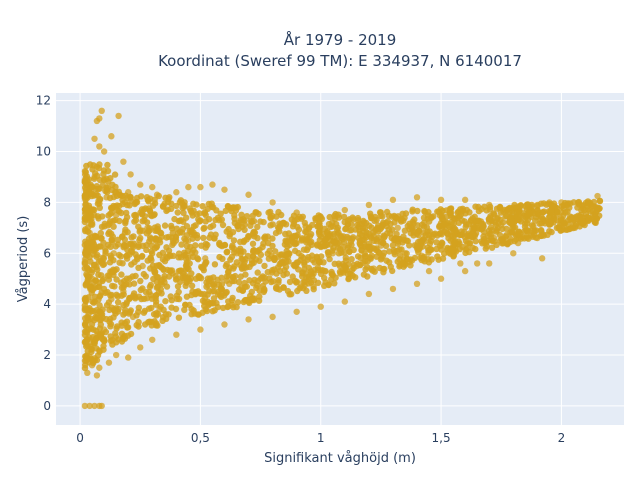 The width and height of the screenshot is (640, 485). What do you see at coordinates (43, 101) in the screenshot?
I see `y-tick-label: 12` at bounding box center [43, 101].